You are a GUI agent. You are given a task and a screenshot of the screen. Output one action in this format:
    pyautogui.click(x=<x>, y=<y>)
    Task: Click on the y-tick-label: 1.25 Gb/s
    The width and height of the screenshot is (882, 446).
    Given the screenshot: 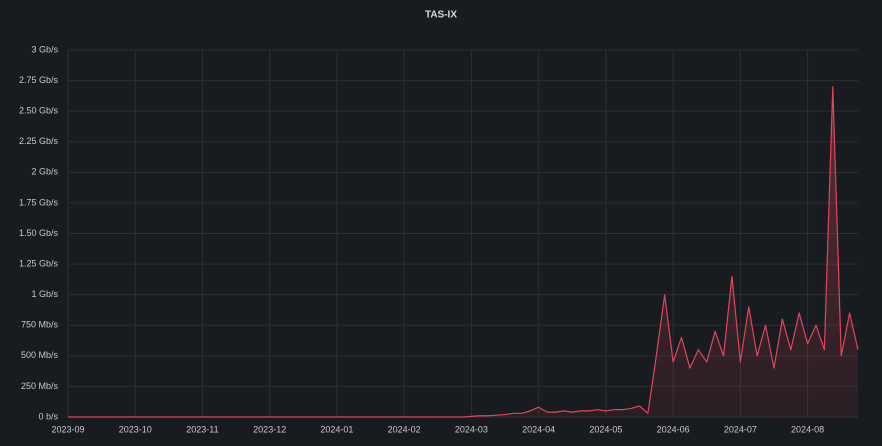 What is the action you would take?
    pyautogui.click(x=39, y=263)
    